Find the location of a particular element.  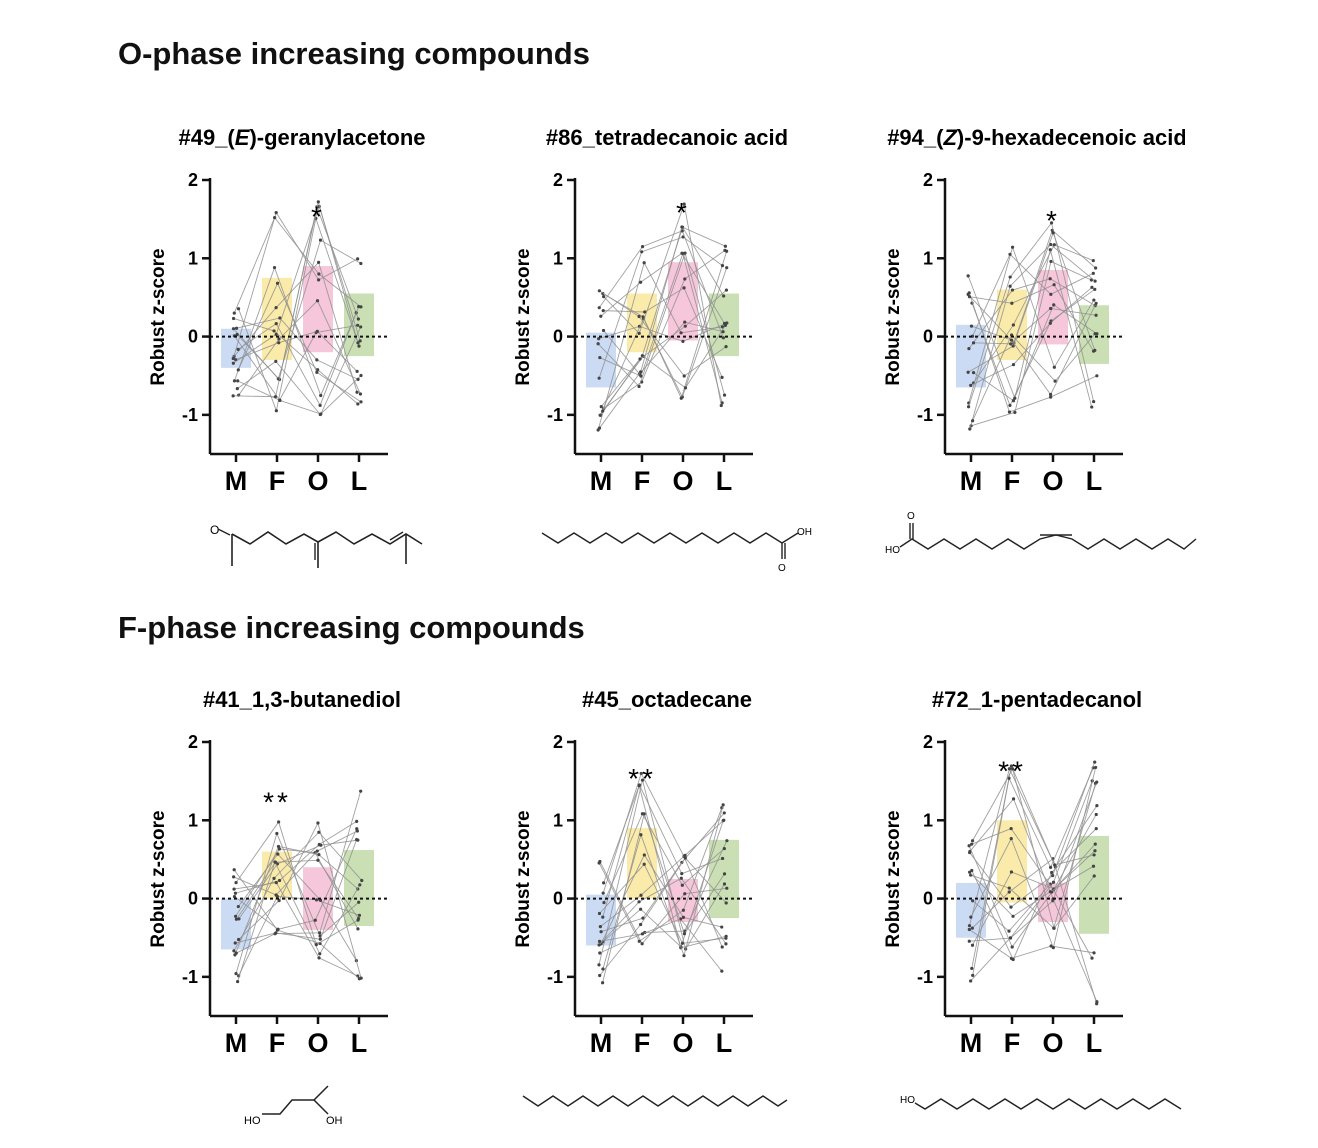

y-tick-label: 1 is located at coordinates (193, 820).